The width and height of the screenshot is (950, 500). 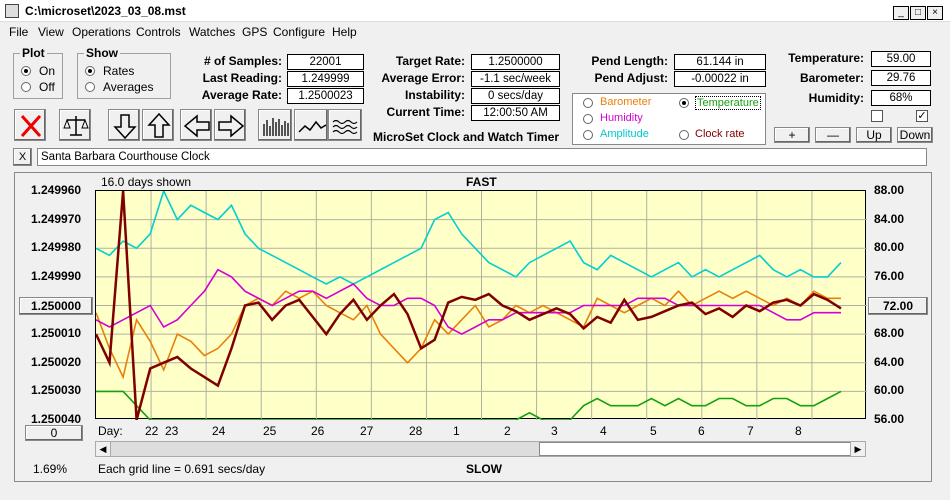 I want to click on scroll-up-button, so click(x=158, y=125).